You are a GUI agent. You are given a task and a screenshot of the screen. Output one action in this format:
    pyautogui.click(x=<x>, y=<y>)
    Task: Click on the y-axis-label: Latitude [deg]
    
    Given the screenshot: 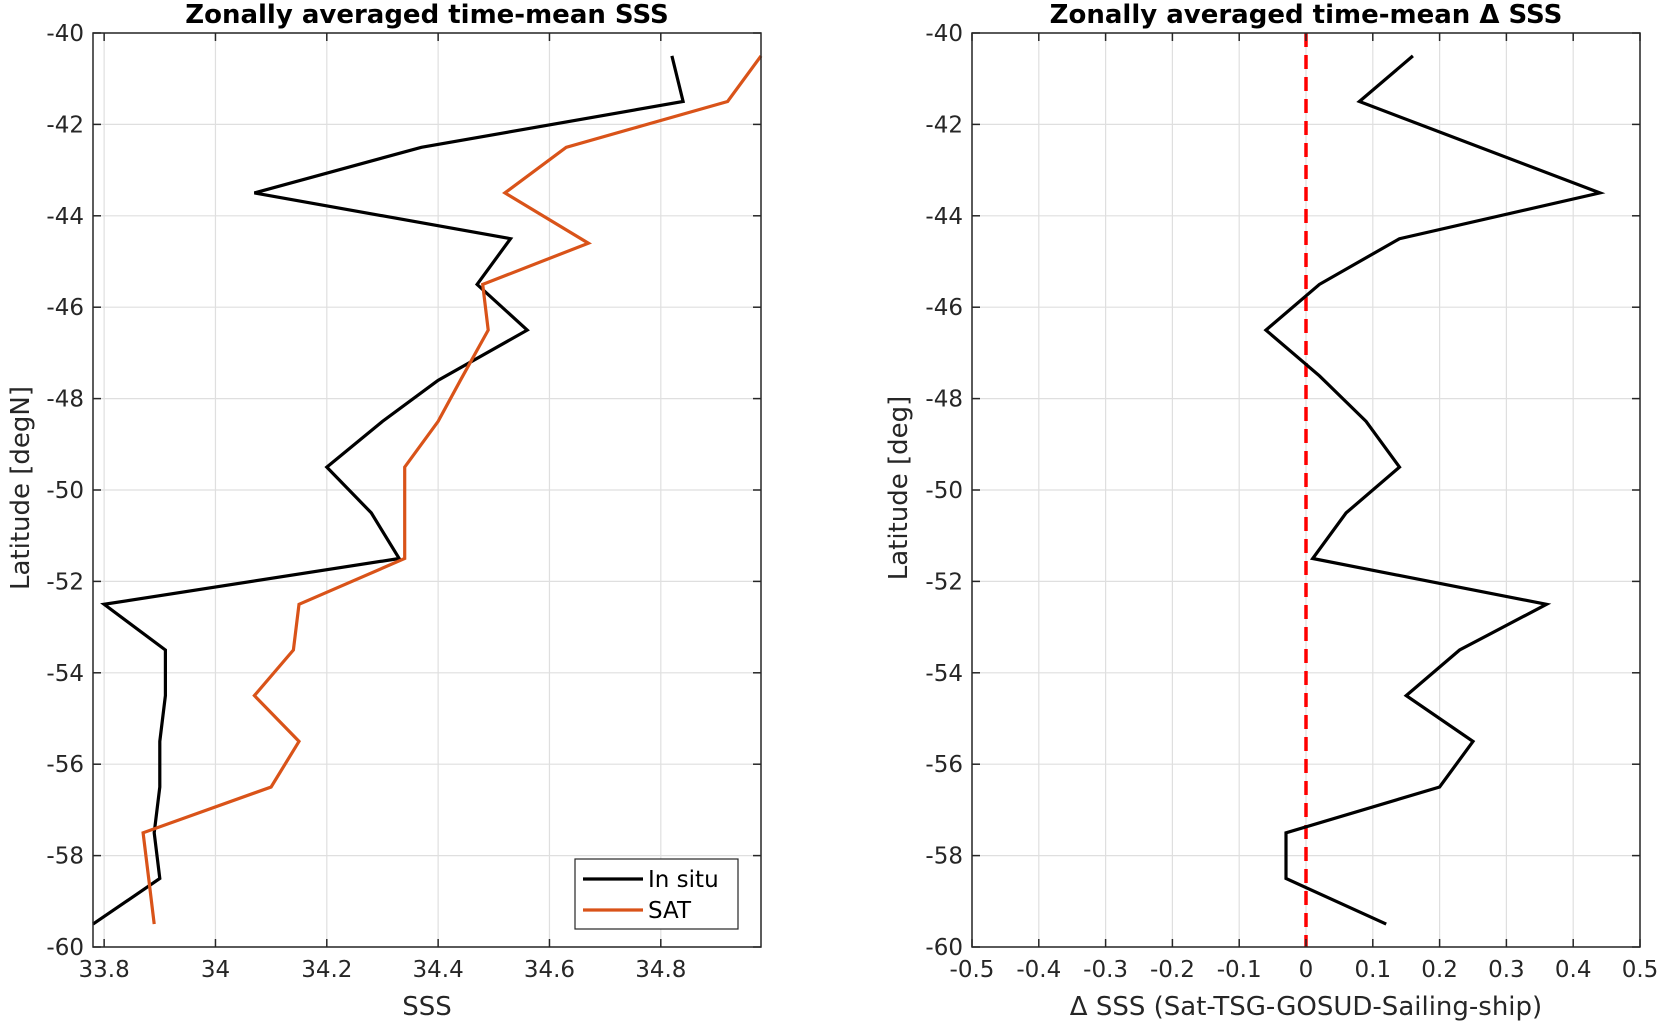 What is the action you would take?
    pyautogui.click(x=899, y=488)
    